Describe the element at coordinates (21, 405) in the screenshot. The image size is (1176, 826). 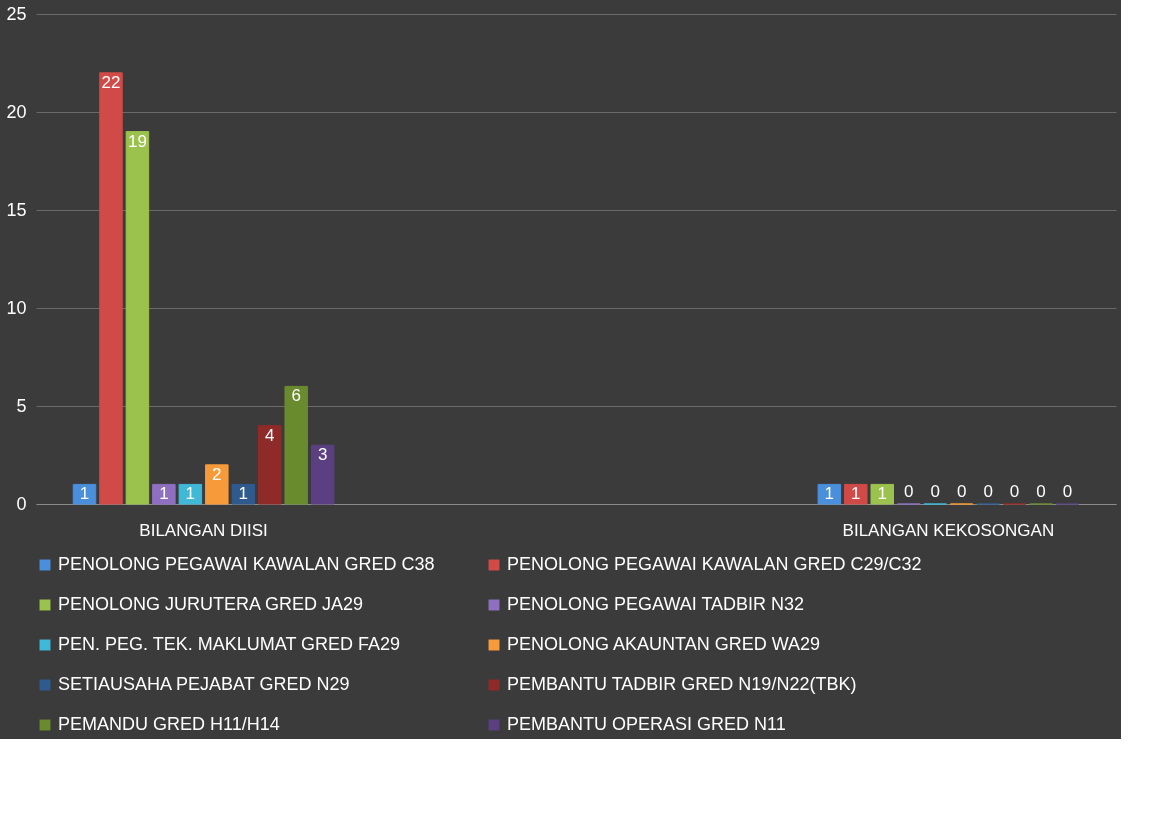
I see `y-tick-label: 5` at that location.